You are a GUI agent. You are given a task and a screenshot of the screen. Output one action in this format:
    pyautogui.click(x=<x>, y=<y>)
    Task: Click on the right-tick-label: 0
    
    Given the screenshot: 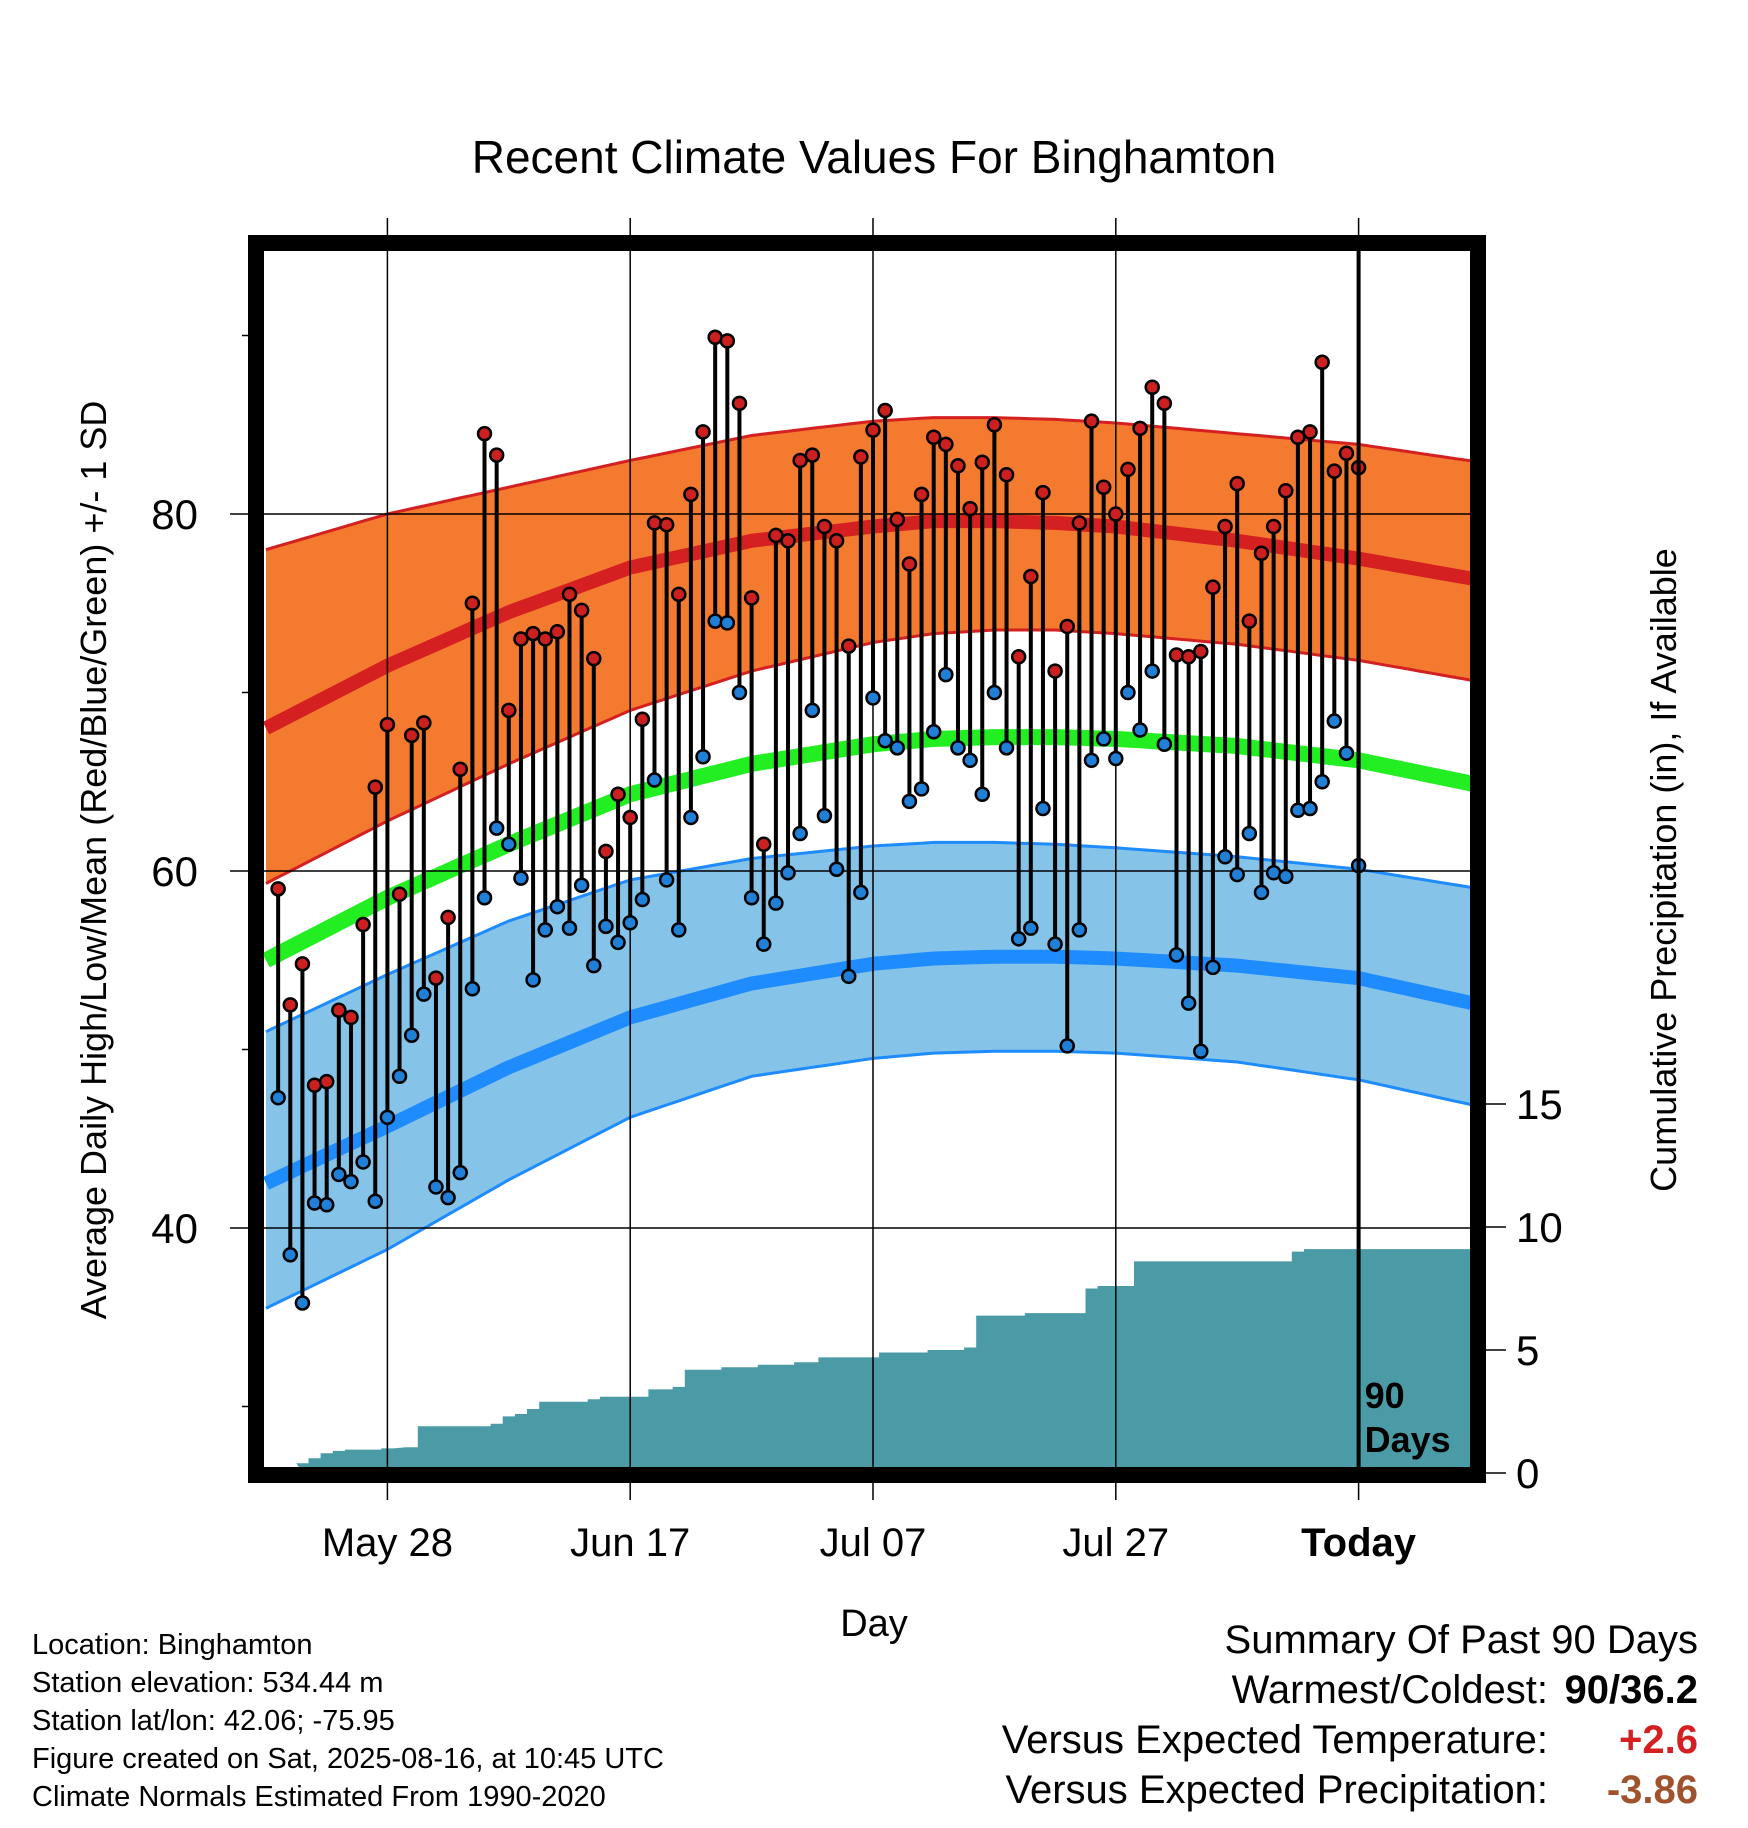 What is the action you would take?
    pyautogui.click(x=1527, y=1473)
    